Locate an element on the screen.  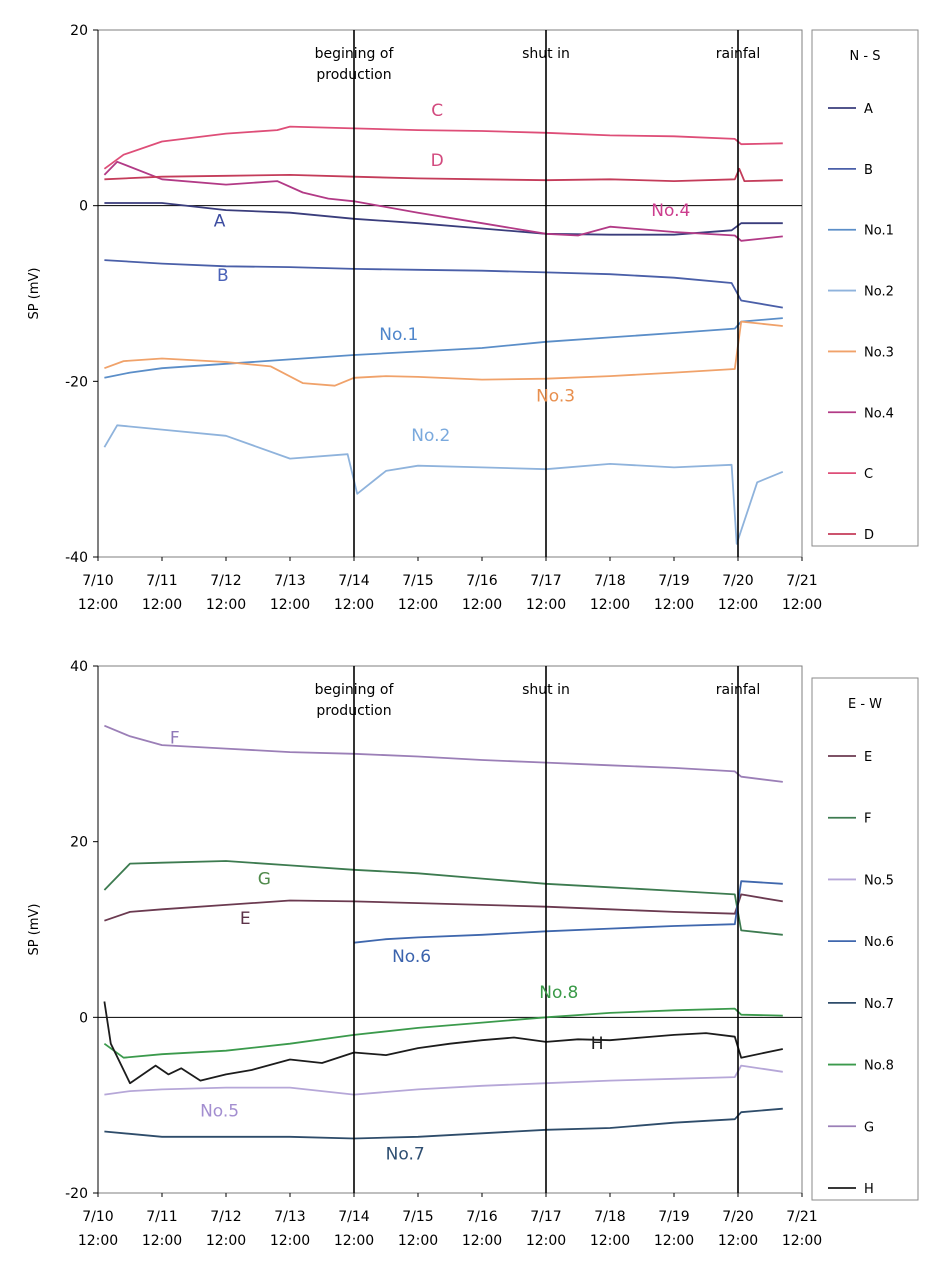
curve-label: B is located at coordinates (223, 276).